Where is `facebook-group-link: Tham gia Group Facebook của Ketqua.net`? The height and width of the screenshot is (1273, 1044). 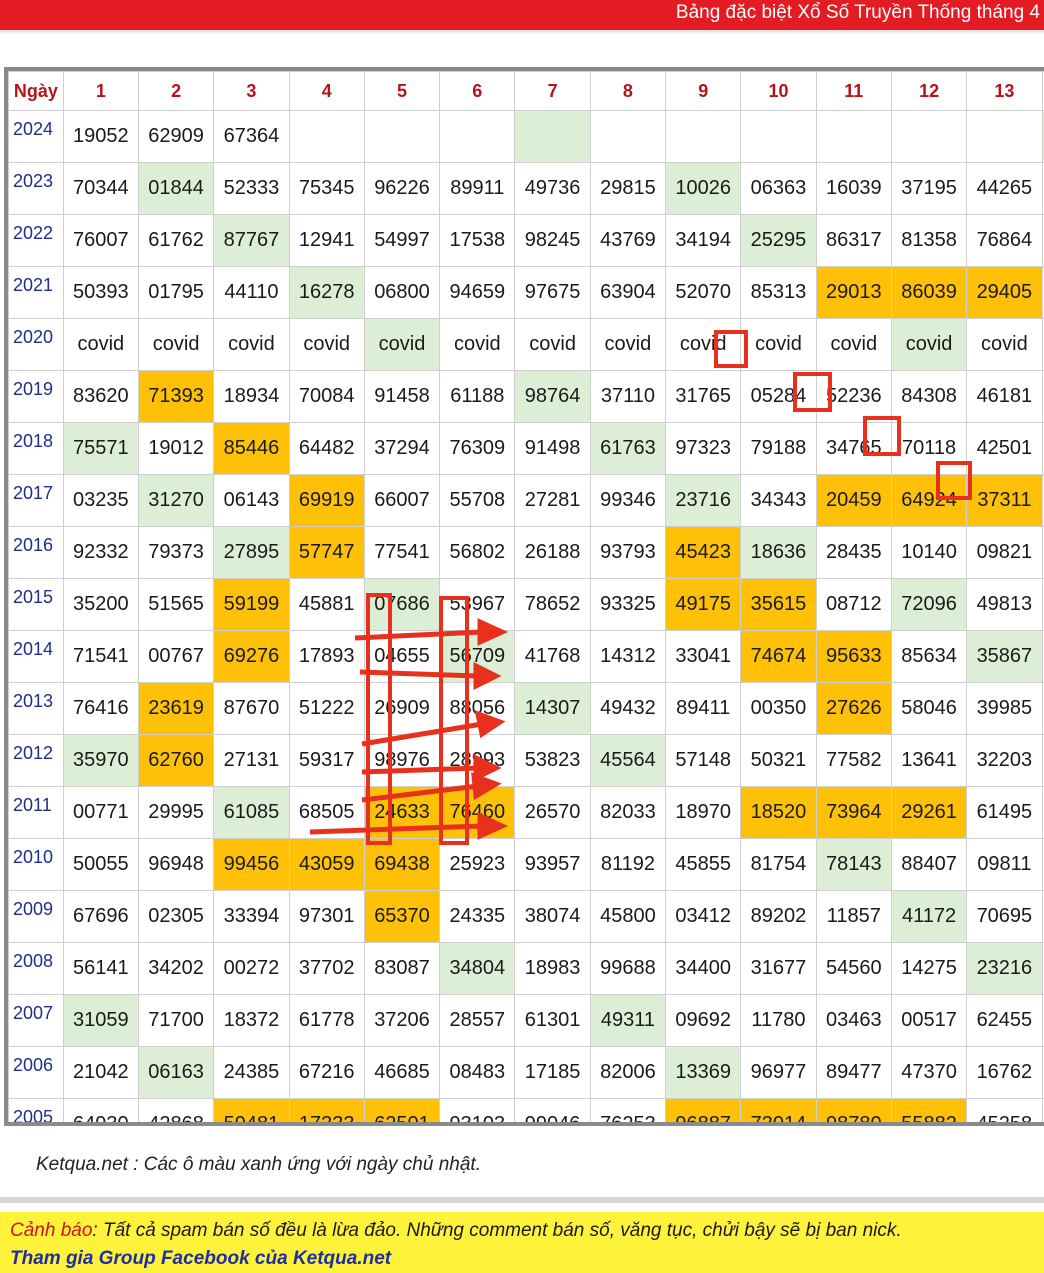 facebook-group-link: Tham gia Group Facebook của Ketqua.net is located at coordinates (201, 1258).